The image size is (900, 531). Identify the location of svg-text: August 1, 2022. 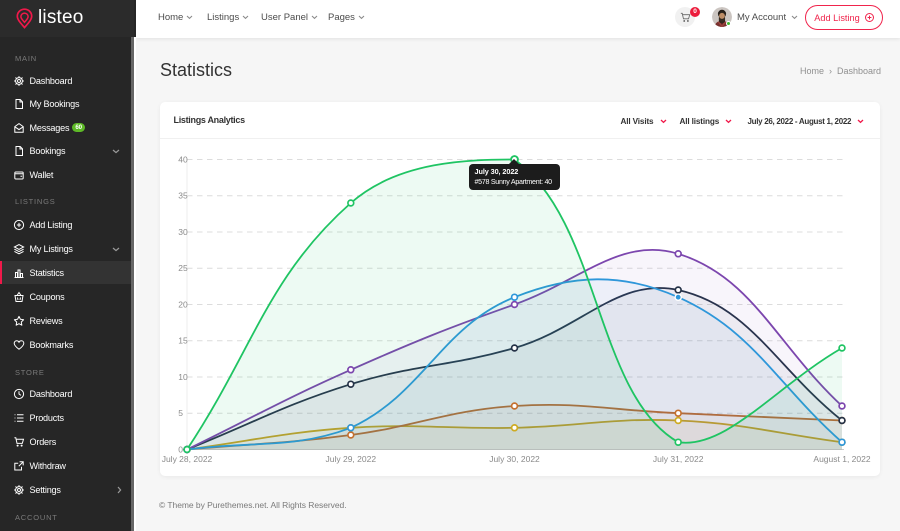
(841, 459).